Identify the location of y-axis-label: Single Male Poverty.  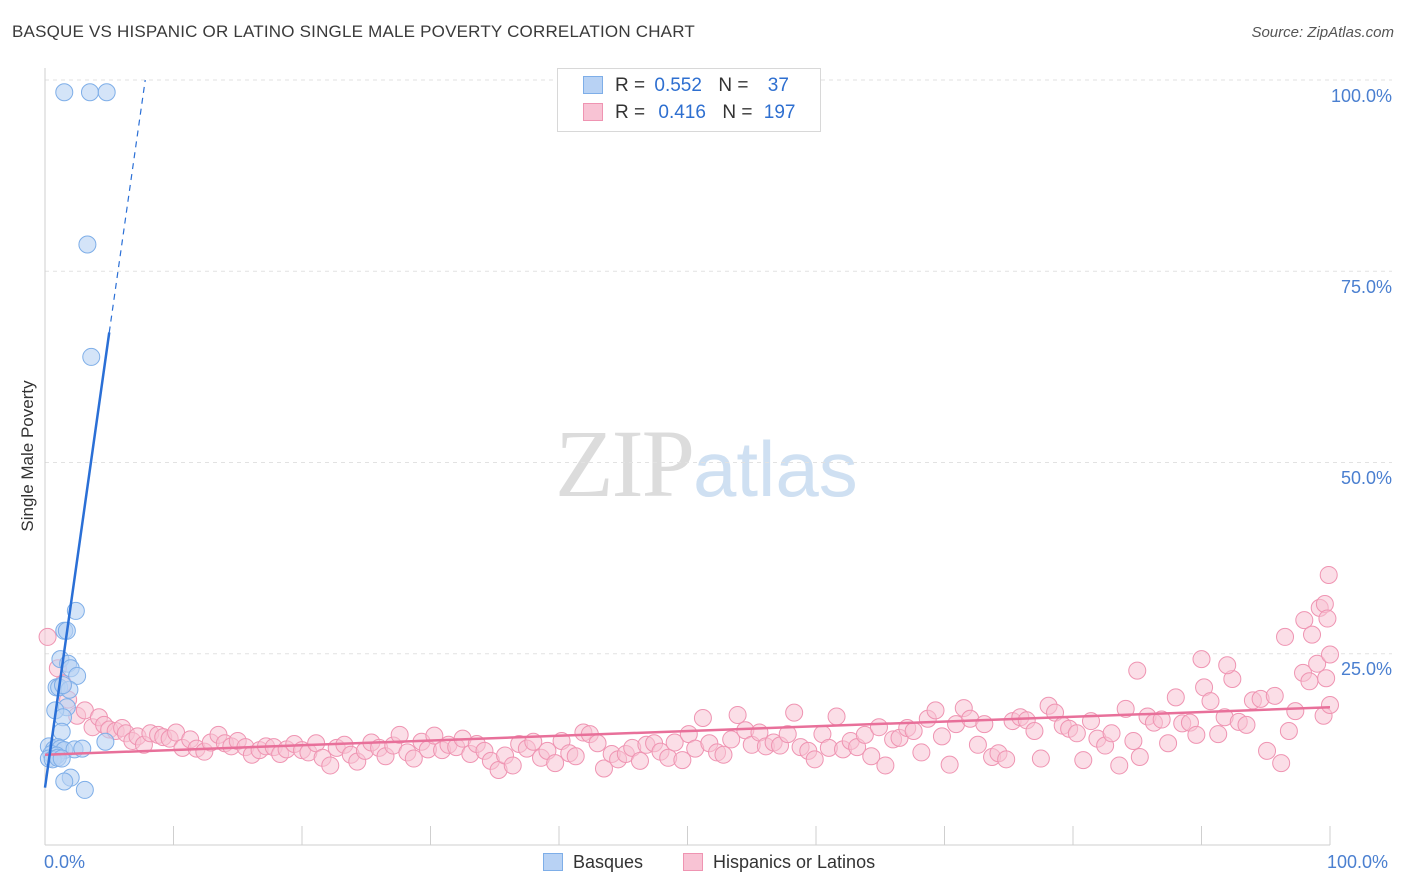
(27, 456).